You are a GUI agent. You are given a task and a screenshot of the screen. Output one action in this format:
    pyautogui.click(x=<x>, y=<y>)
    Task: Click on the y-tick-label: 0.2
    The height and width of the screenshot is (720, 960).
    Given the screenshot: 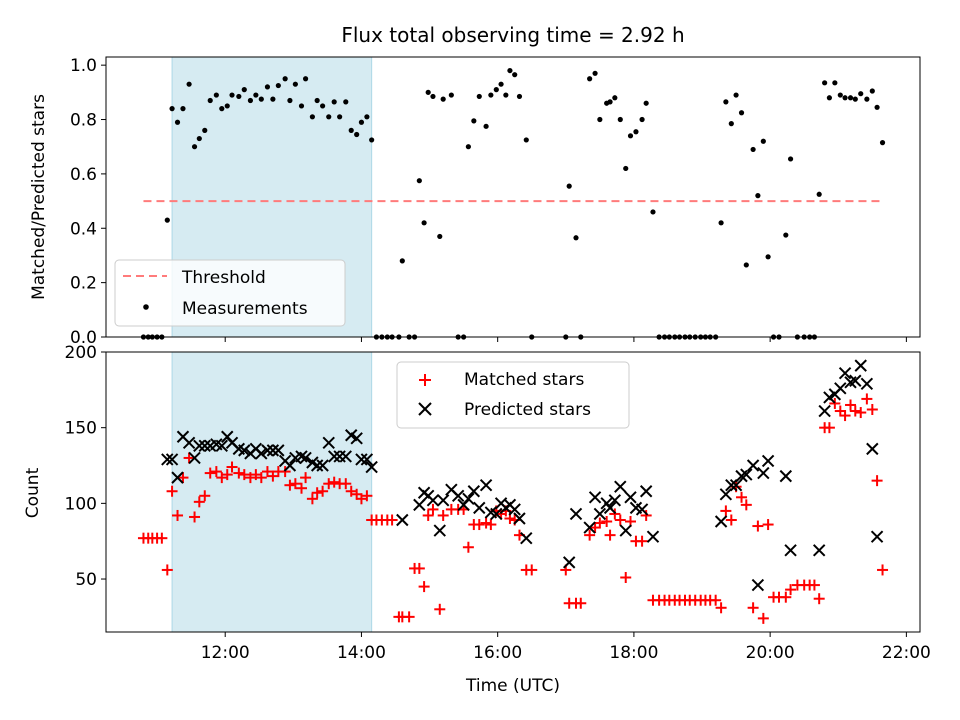 What is the action you would take?
    pyautogui.click(x=83, y=284)
    